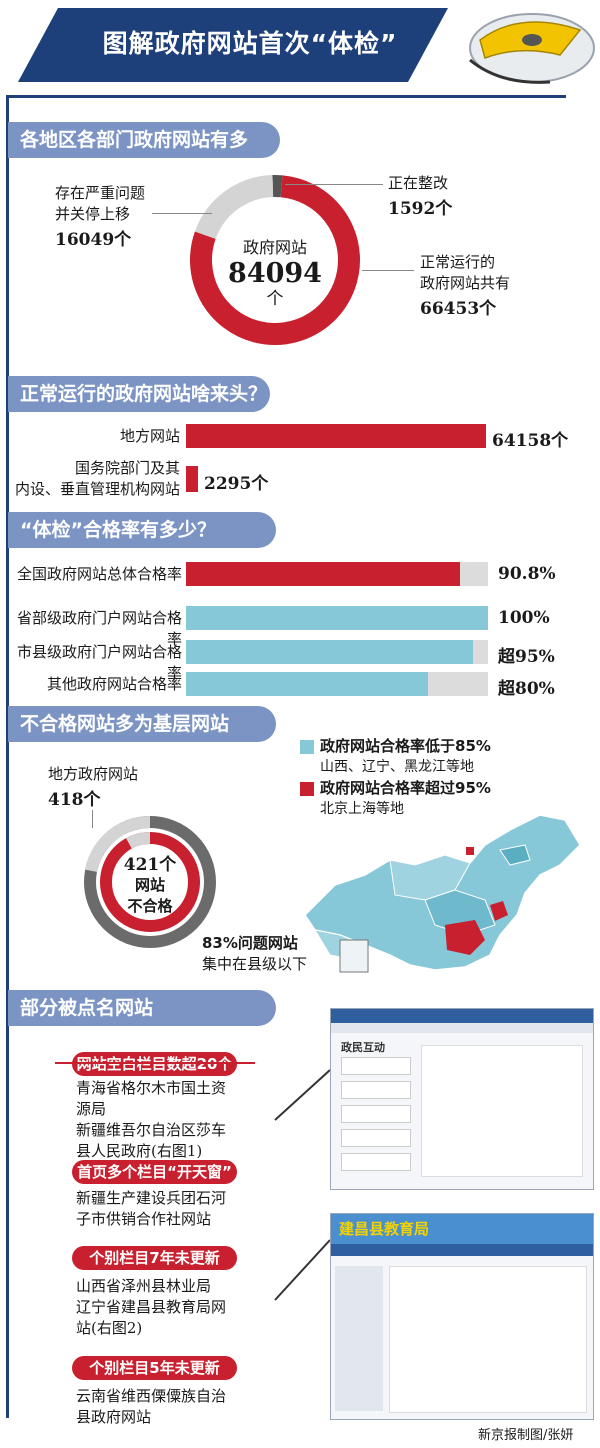  Describe the element at coordinates (526, 689) in the screenshot. I see `rate-value: 超80%` at that location.